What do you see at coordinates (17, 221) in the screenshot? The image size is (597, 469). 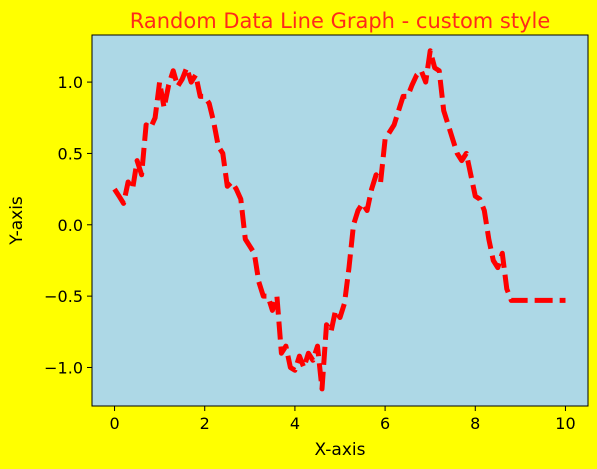 I see `y-axis-label: Y-axis` at bounding box center [17, 221].